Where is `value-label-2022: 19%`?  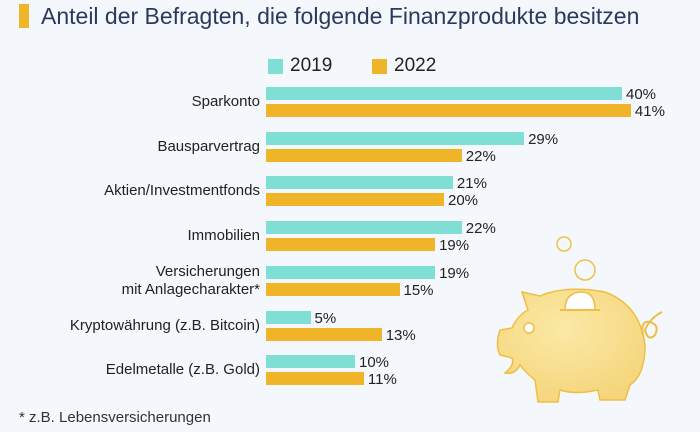
value-label-2022: 19% is located at coordinates (454, 246).